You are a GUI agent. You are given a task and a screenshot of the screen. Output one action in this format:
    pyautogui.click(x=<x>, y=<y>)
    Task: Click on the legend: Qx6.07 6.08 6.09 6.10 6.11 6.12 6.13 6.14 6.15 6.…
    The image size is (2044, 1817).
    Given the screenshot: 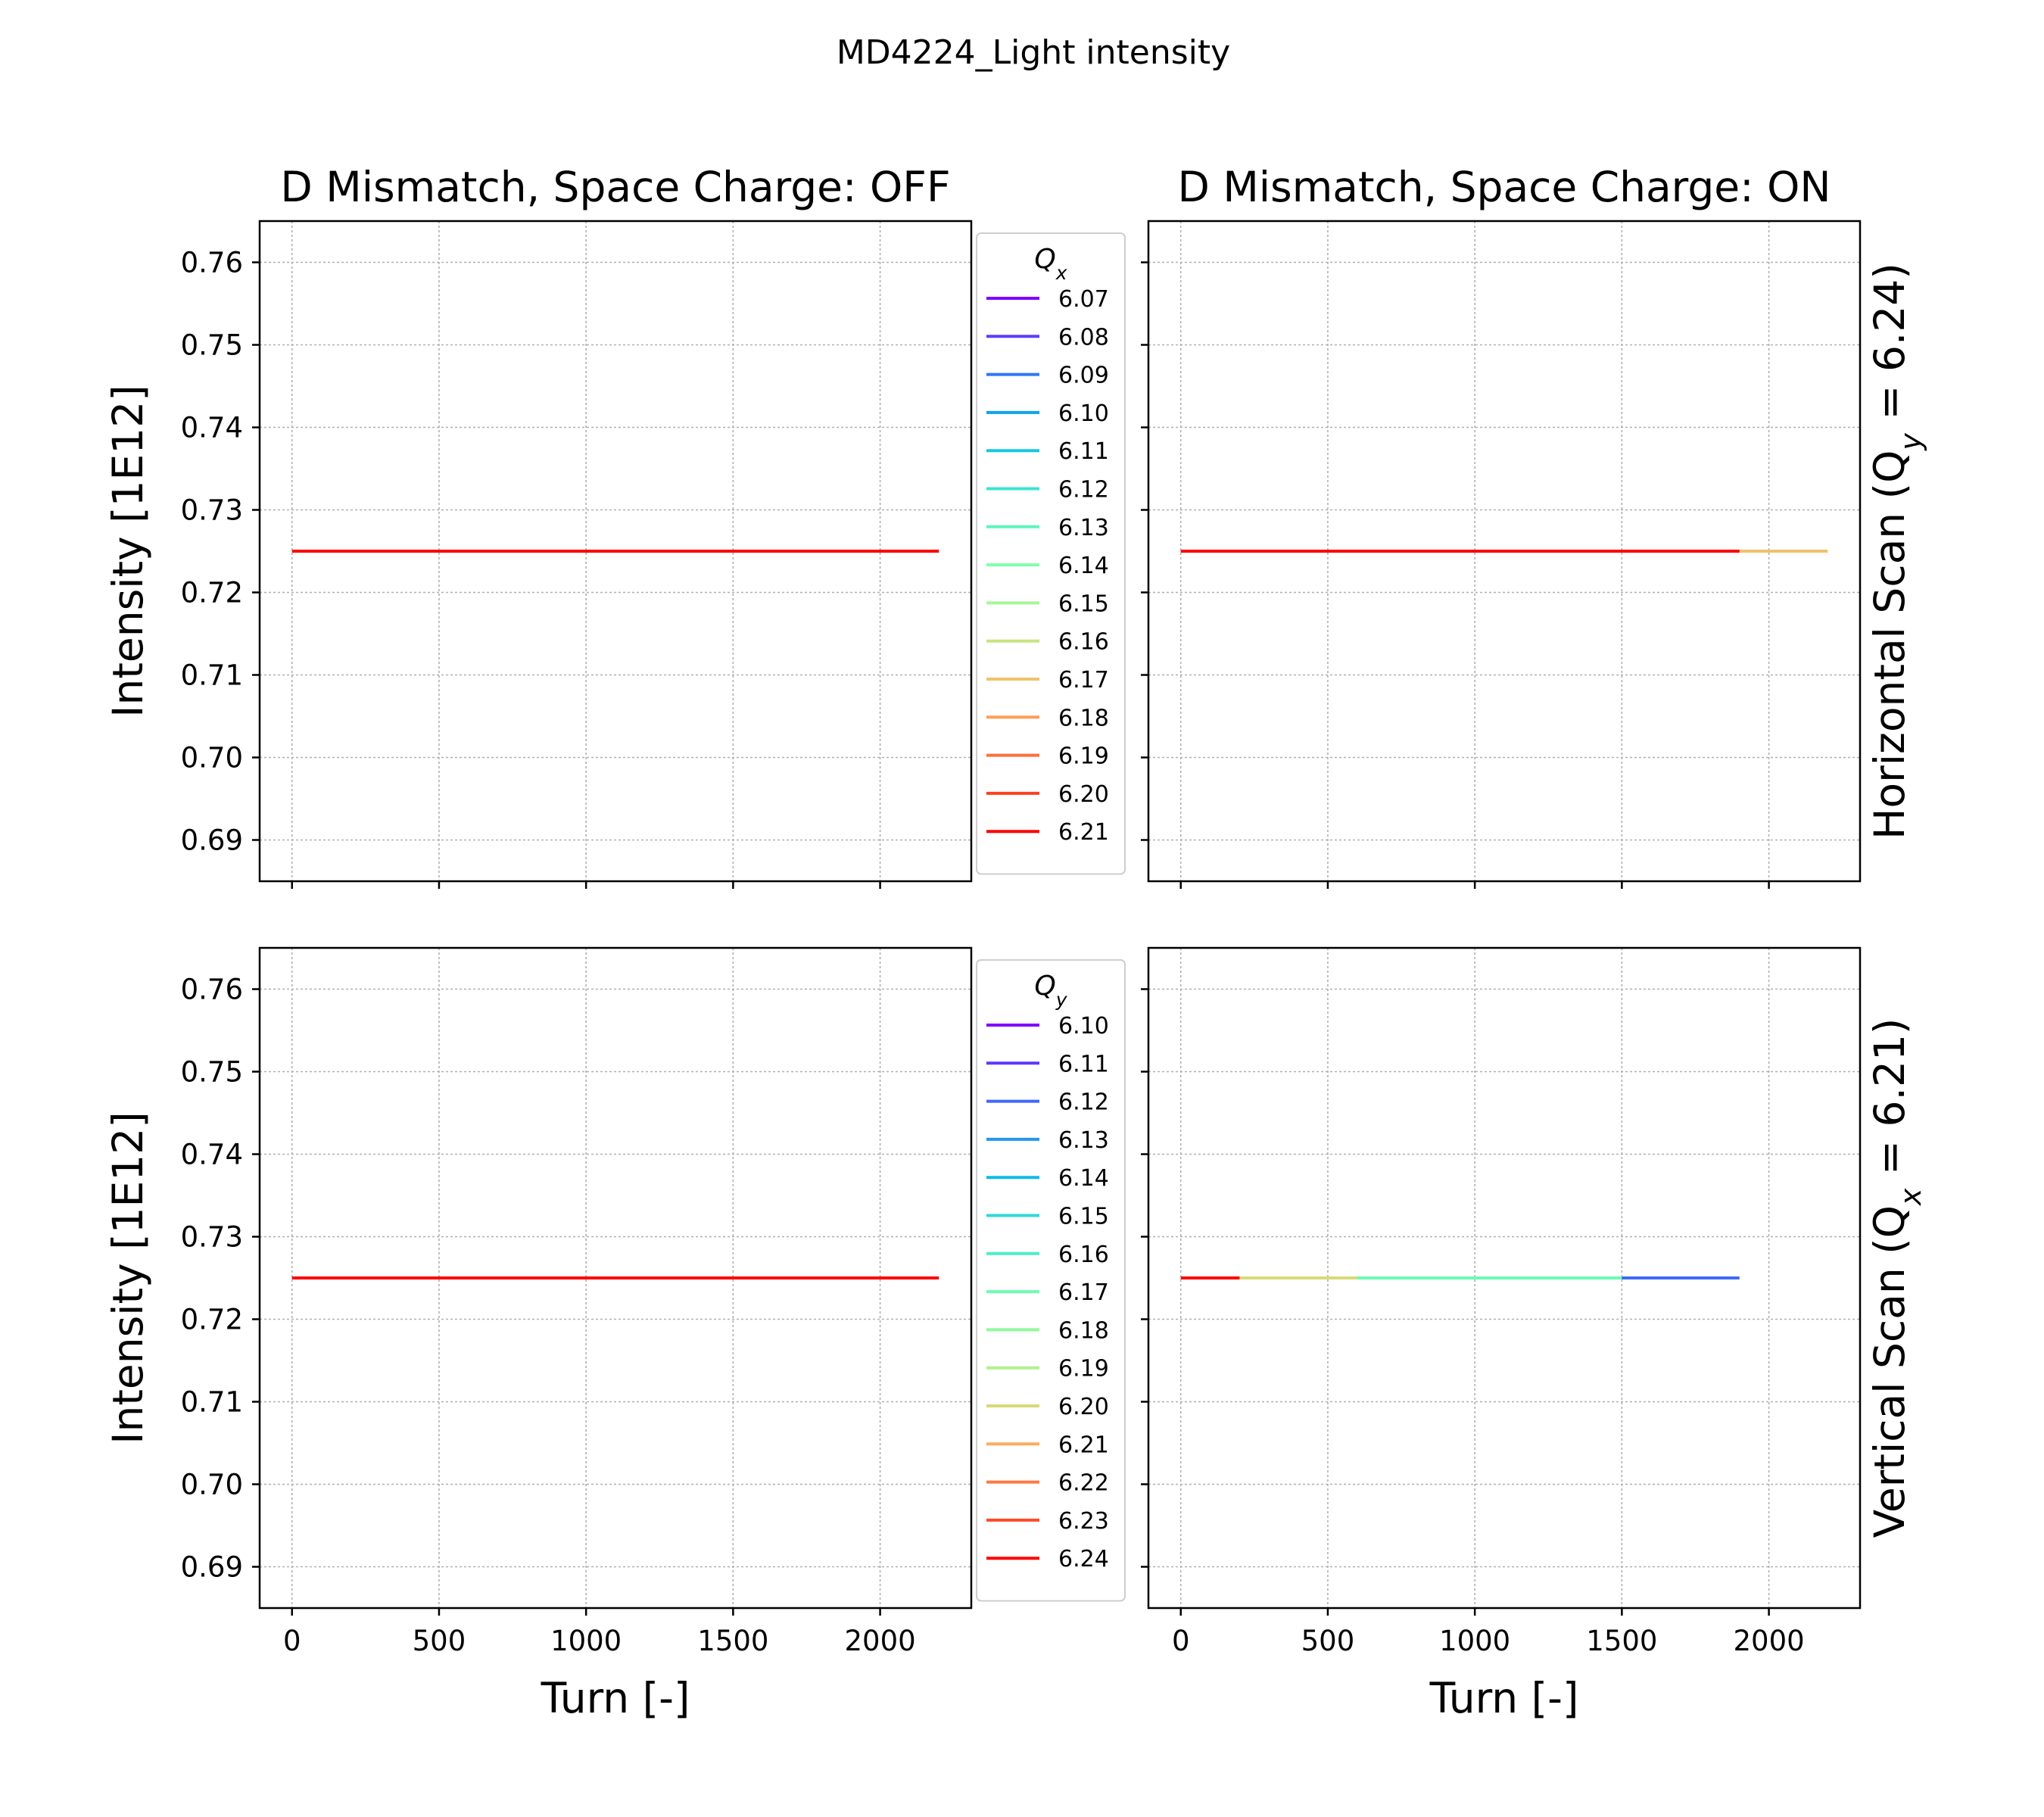 What is the action you would take?
    pyautogui.click(x=1051, y=553)
    